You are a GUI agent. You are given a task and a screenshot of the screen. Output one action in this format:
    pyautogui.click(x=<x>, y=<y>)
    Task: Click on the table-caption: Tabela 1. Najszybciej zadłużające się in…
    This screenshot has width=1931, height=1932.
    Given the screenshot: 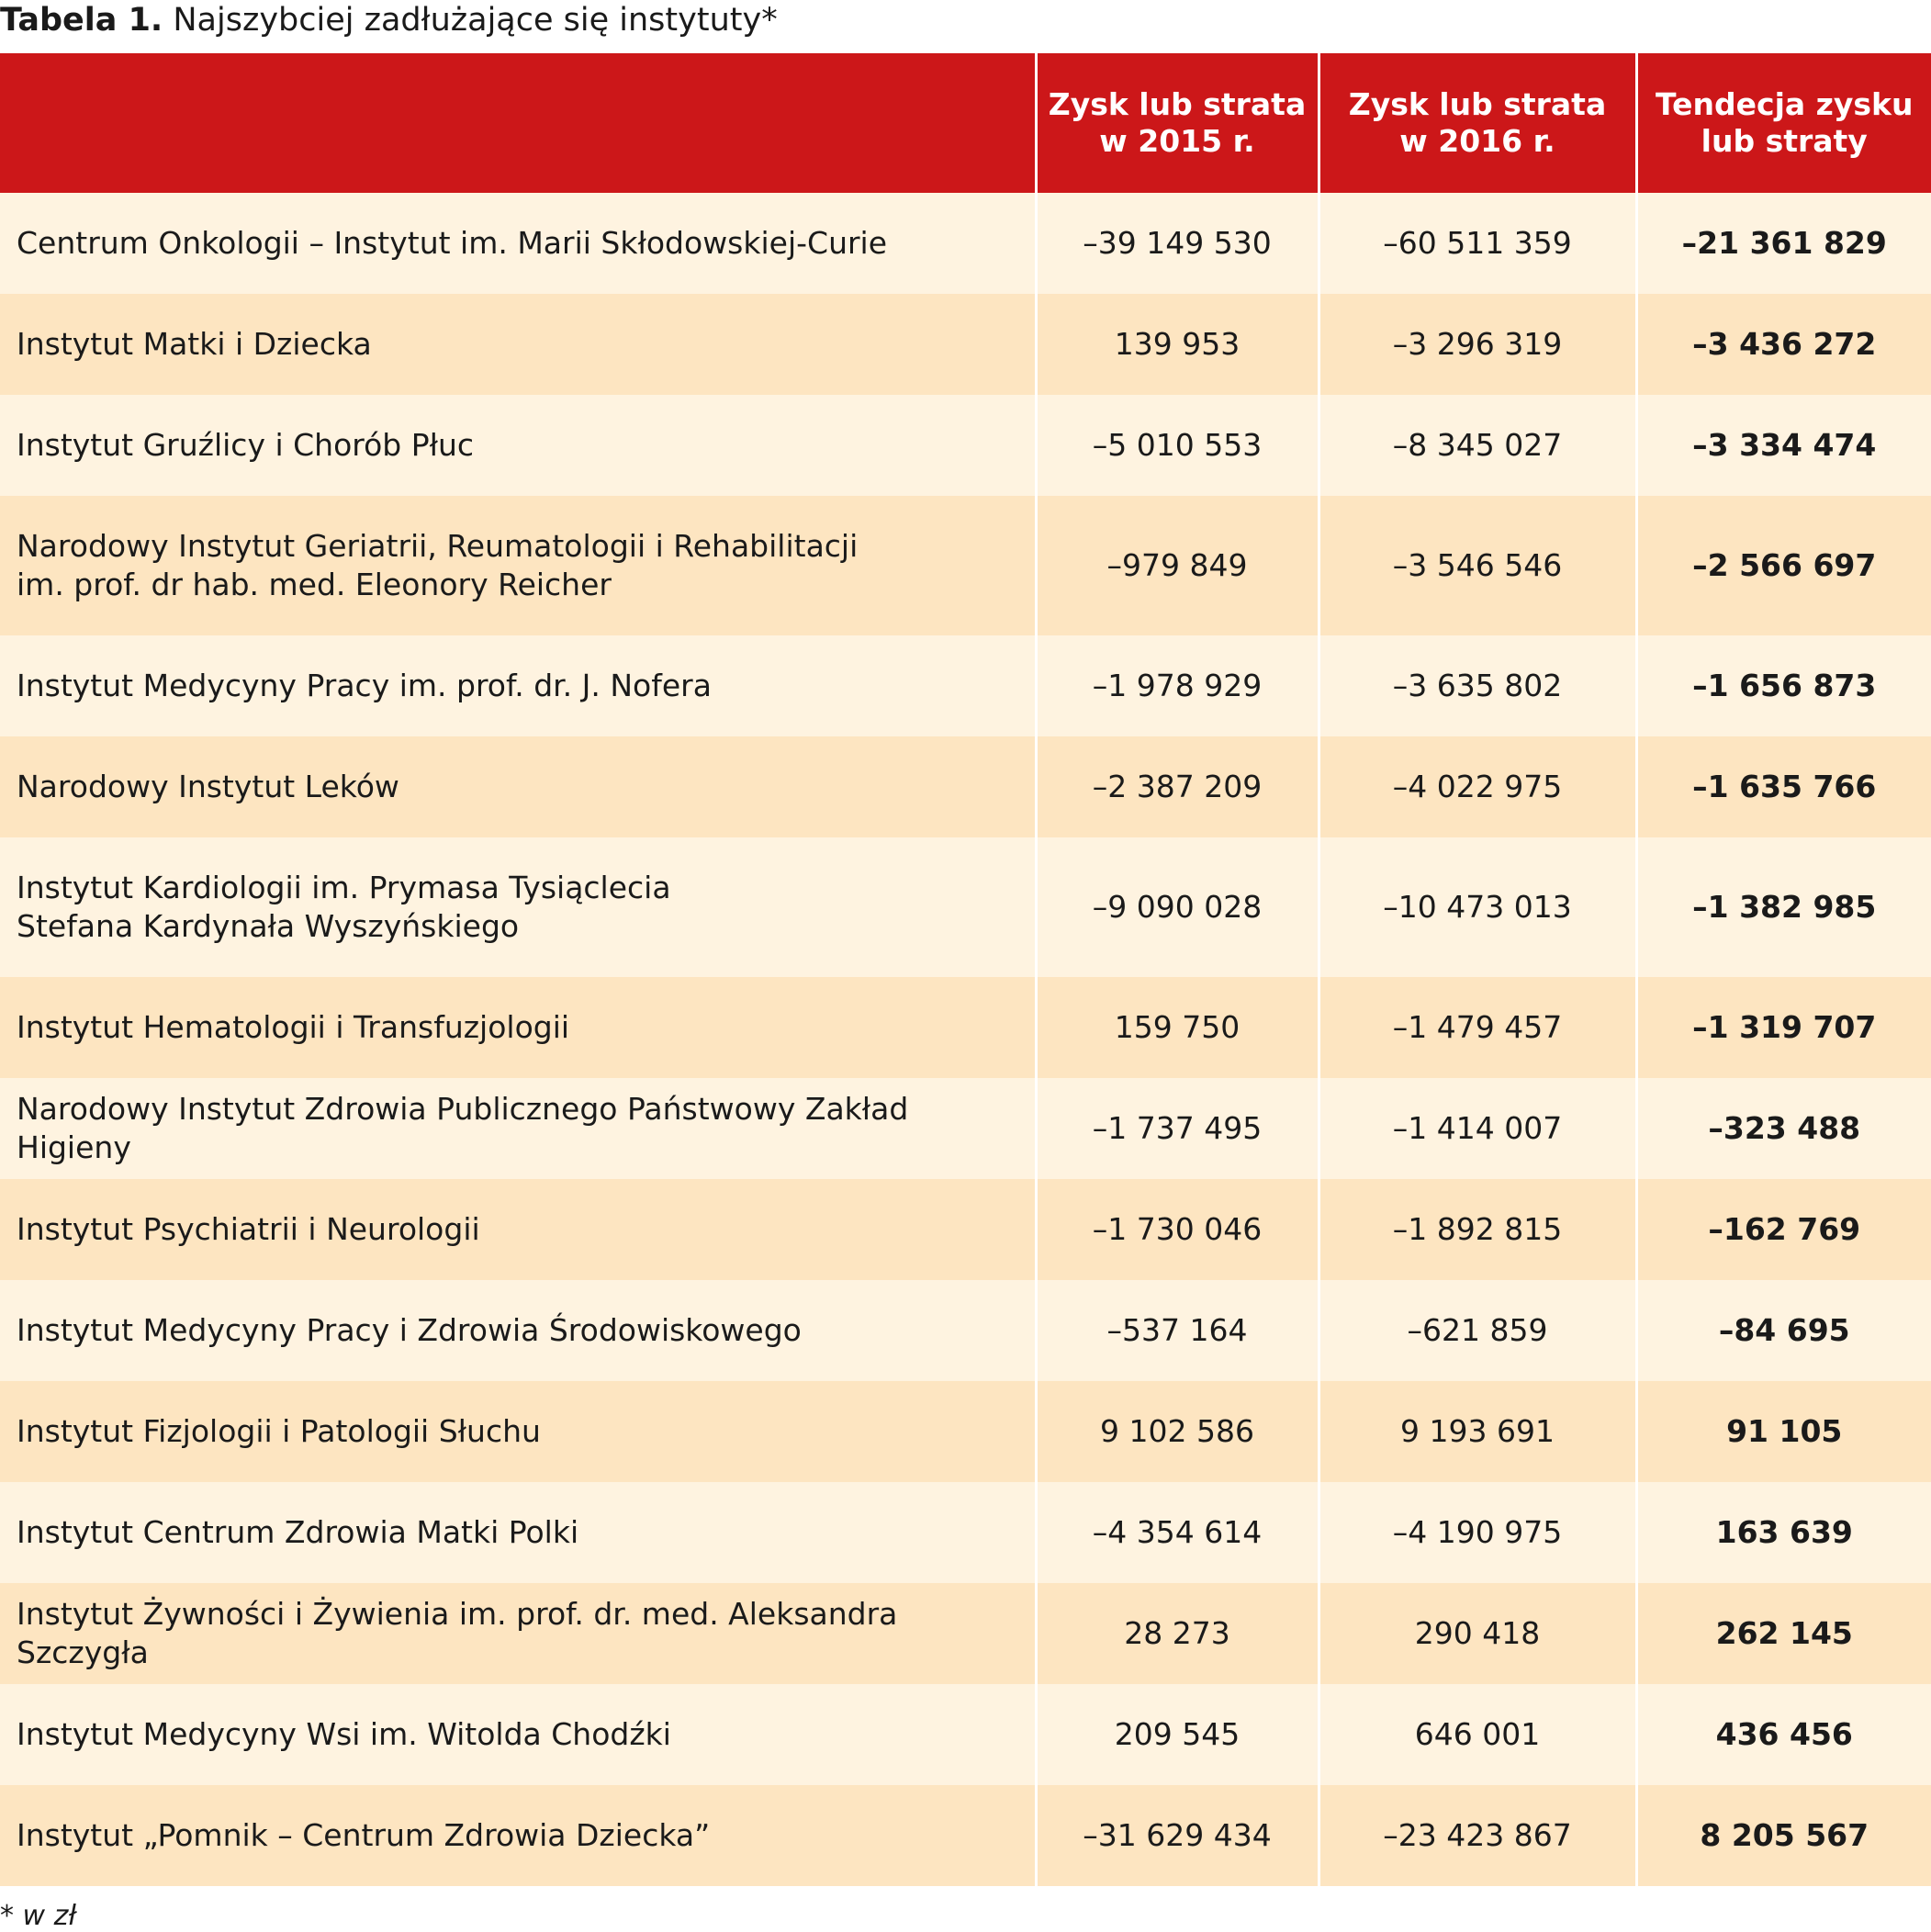 What is the action you would take?
    pyautogui.click(x=389, y=26)
    